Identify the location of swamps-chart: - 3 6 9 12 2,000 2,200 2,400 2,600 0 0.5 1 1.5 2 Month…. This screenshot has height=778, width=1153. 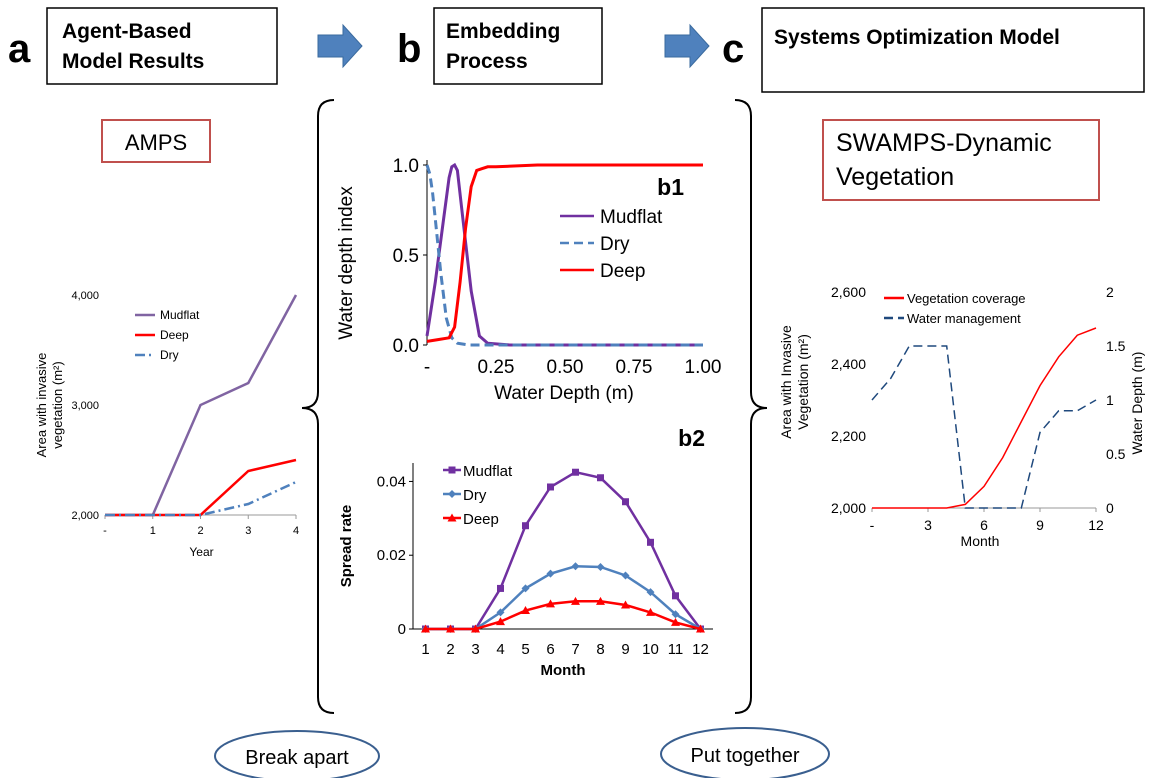
(961, 416).